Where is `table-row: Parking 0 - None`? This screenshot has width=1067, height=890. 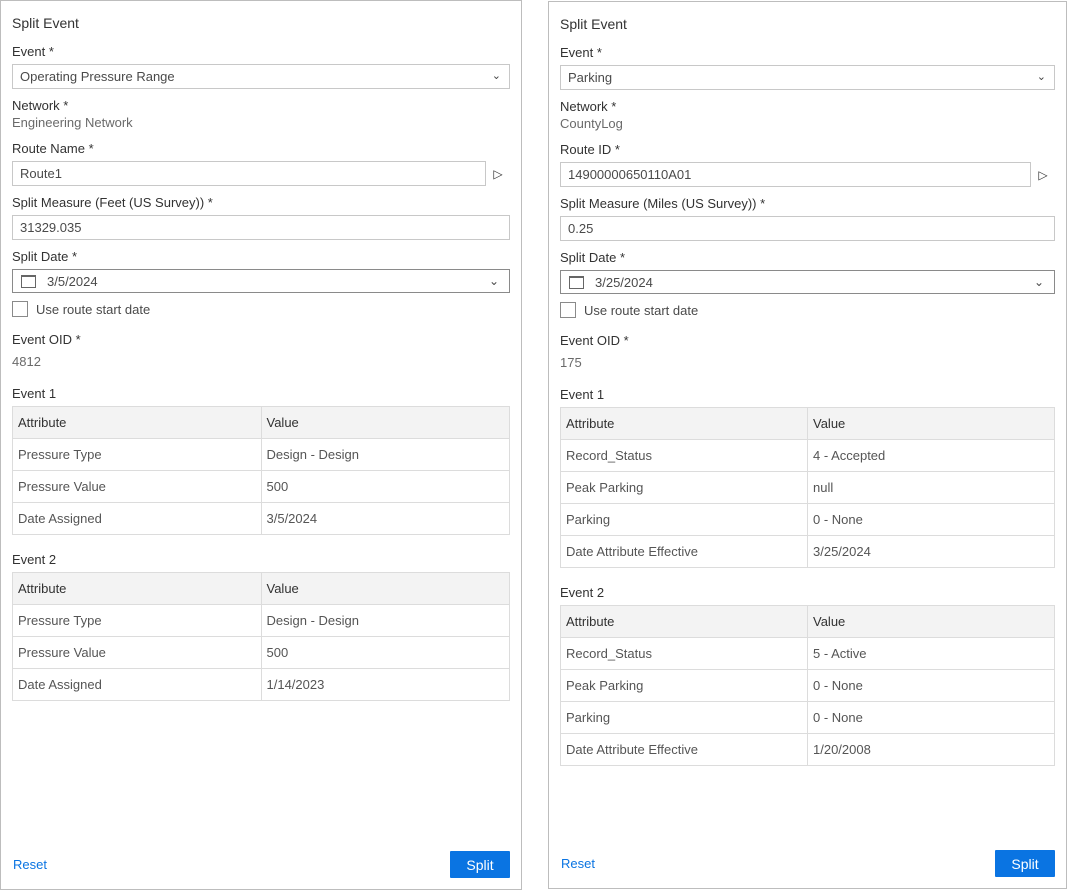 table-row: Parking 0 - None is located at coordinates (807, 519).